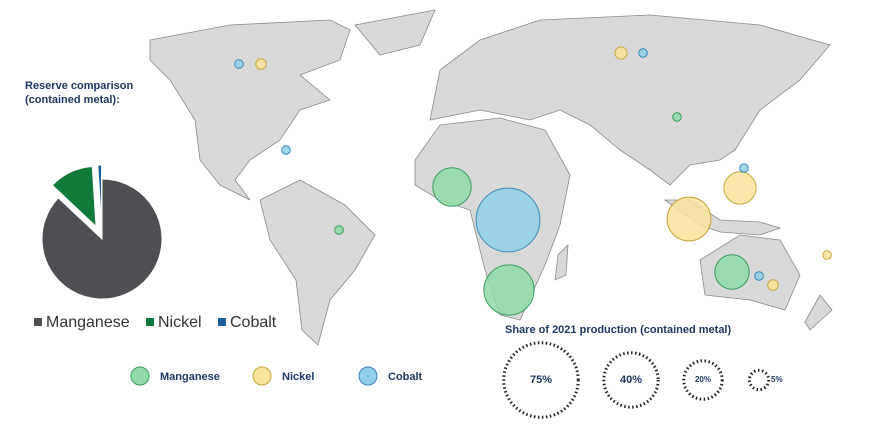 The height and width of the screenshot is (426, 872). I want to click on madagascar, so click(561, 262).